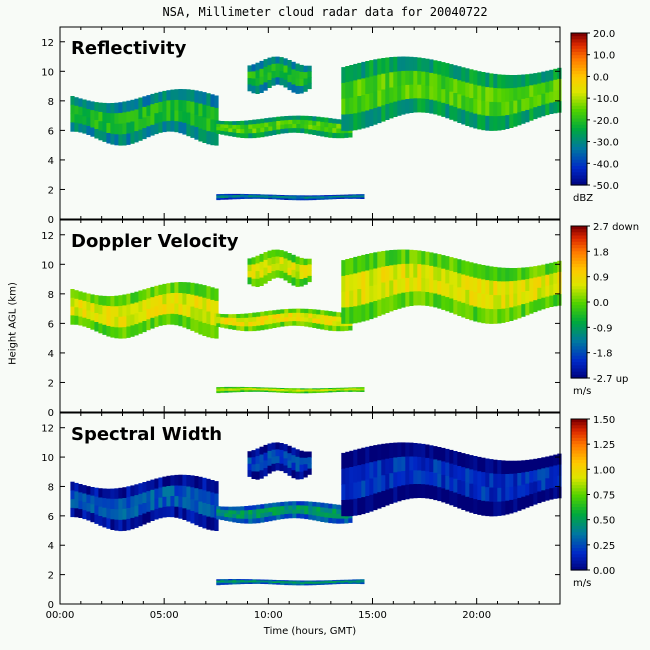 This screenshot has width=650, height=650. I want to click on colorbar-tick-label: 0.00, so click(604, 571).